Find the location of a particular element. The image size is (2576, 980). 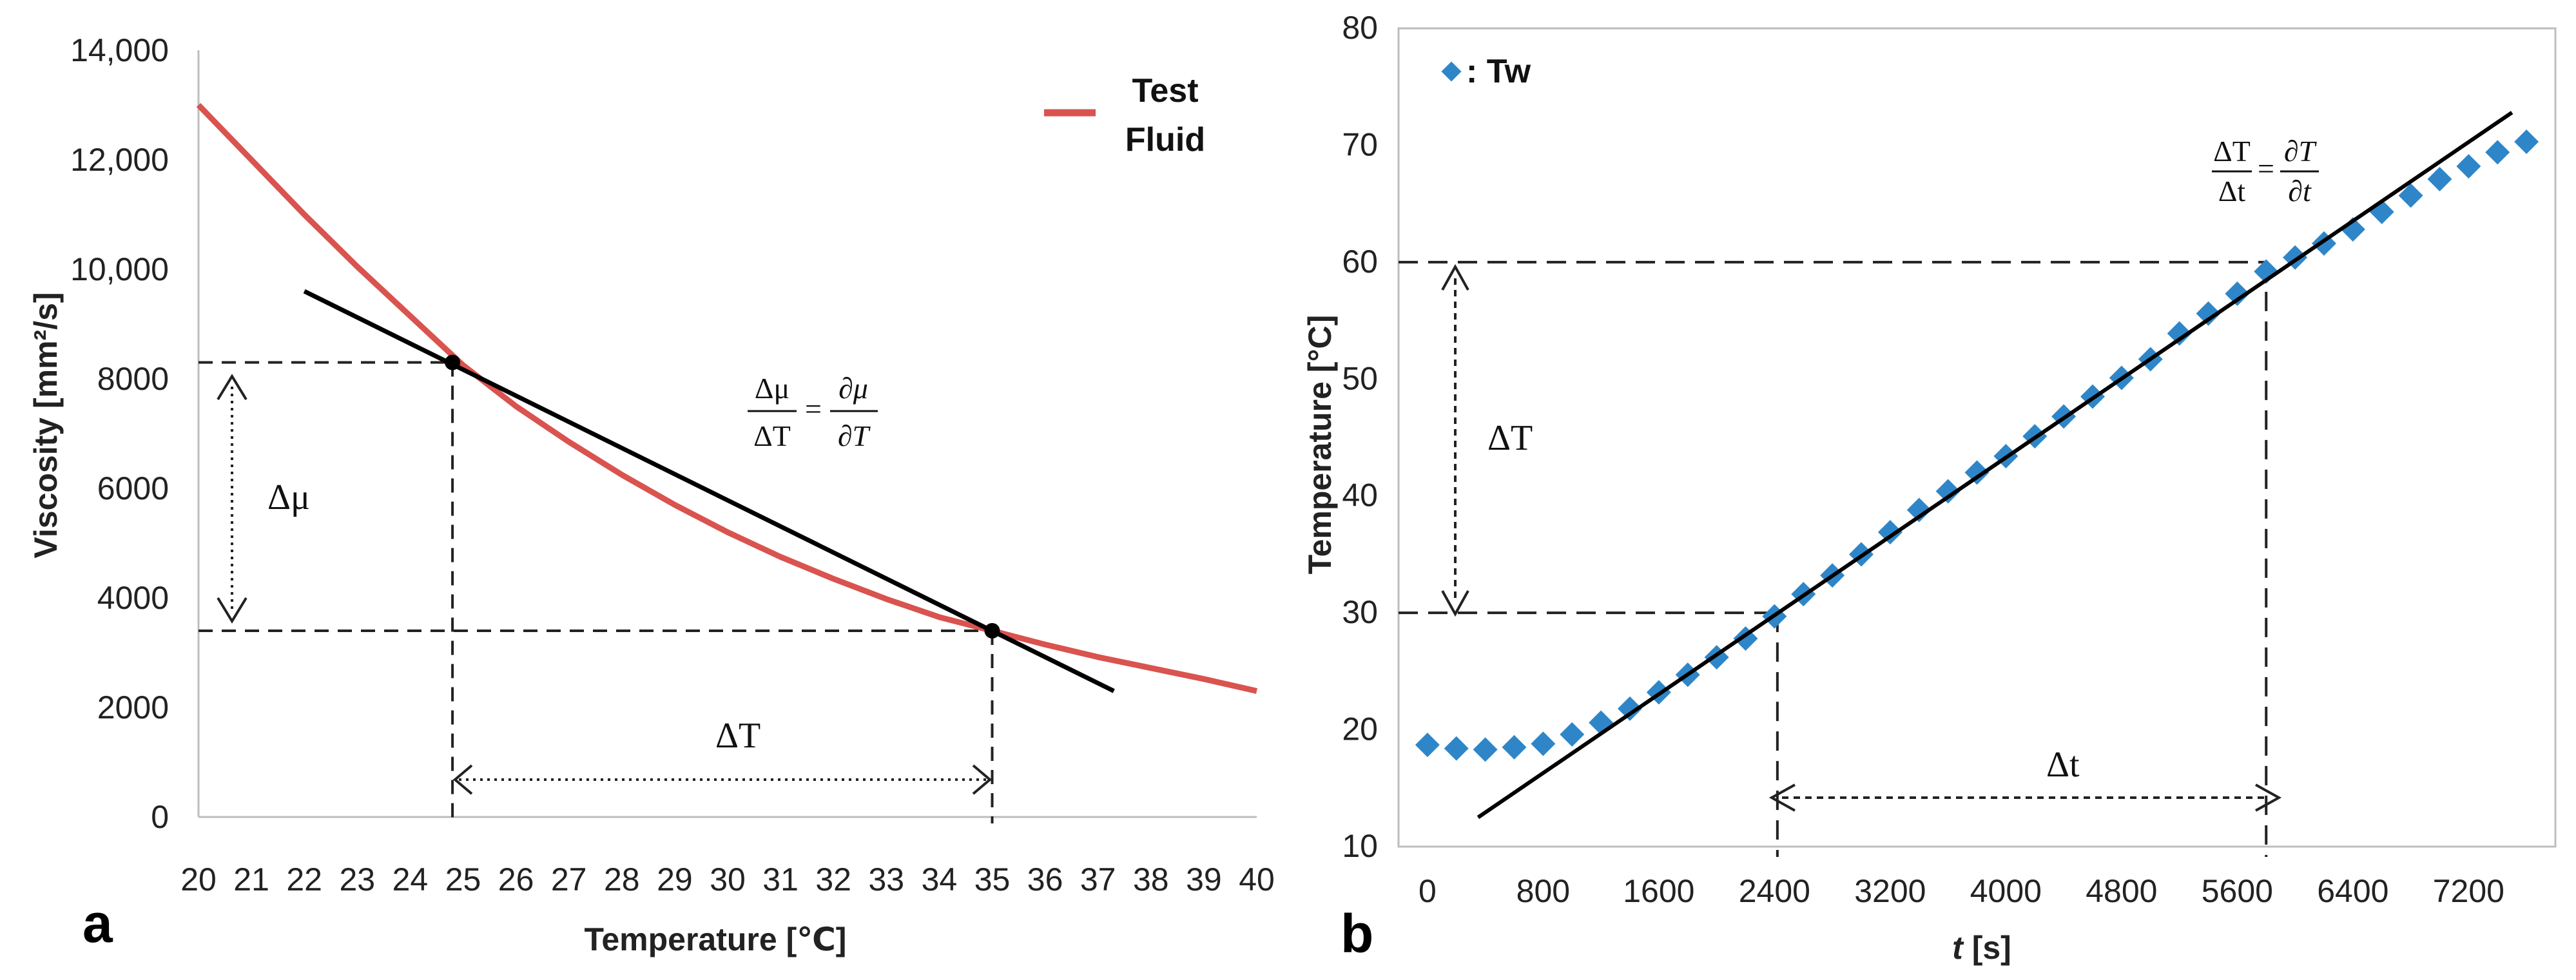

chart-a-formula-rhs-den: ∂T is located at coordinates (854, 436).